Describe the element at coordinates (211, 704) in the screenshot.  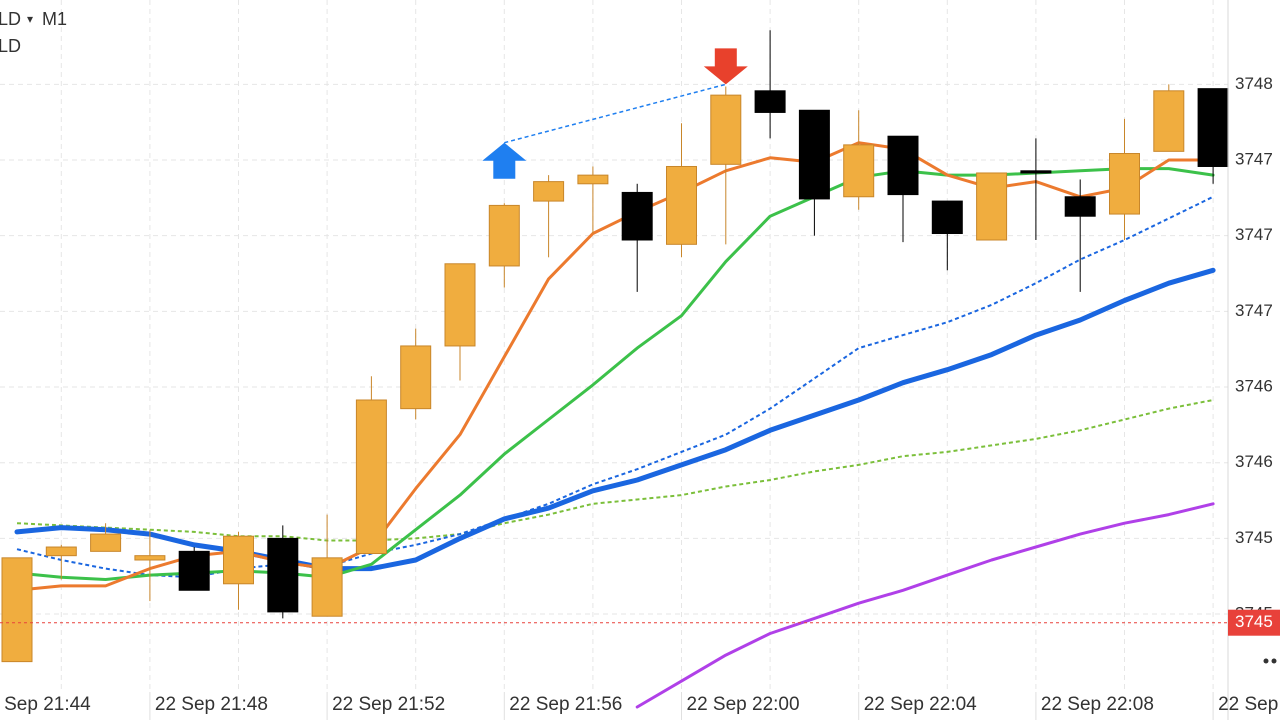
I see `x-tick-label: 22 Sep 21:48` at that location.